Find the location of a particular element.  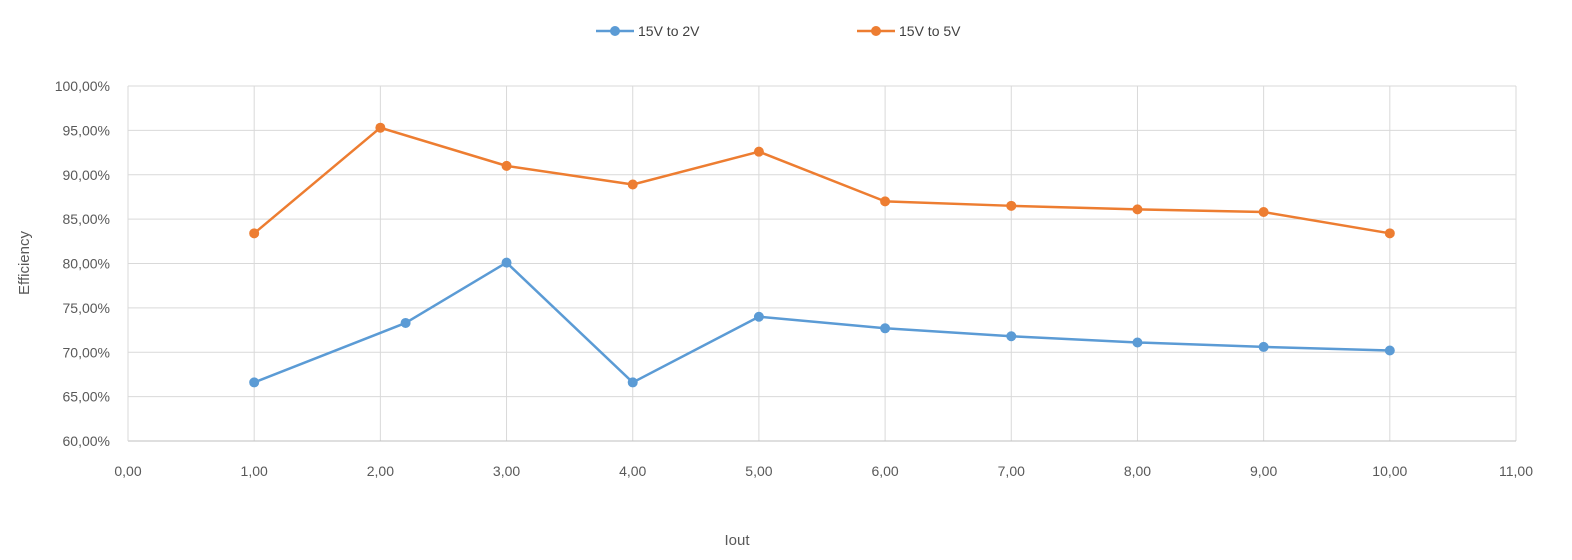

y-tick-label: 100,00% is located at coordinates (82, 86).